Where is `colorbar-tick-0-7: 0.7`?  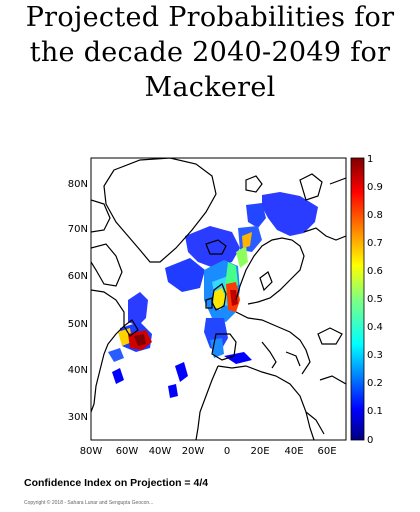
colorbar-tick-0-7: 0.7 is located at coordinates (375, 243).